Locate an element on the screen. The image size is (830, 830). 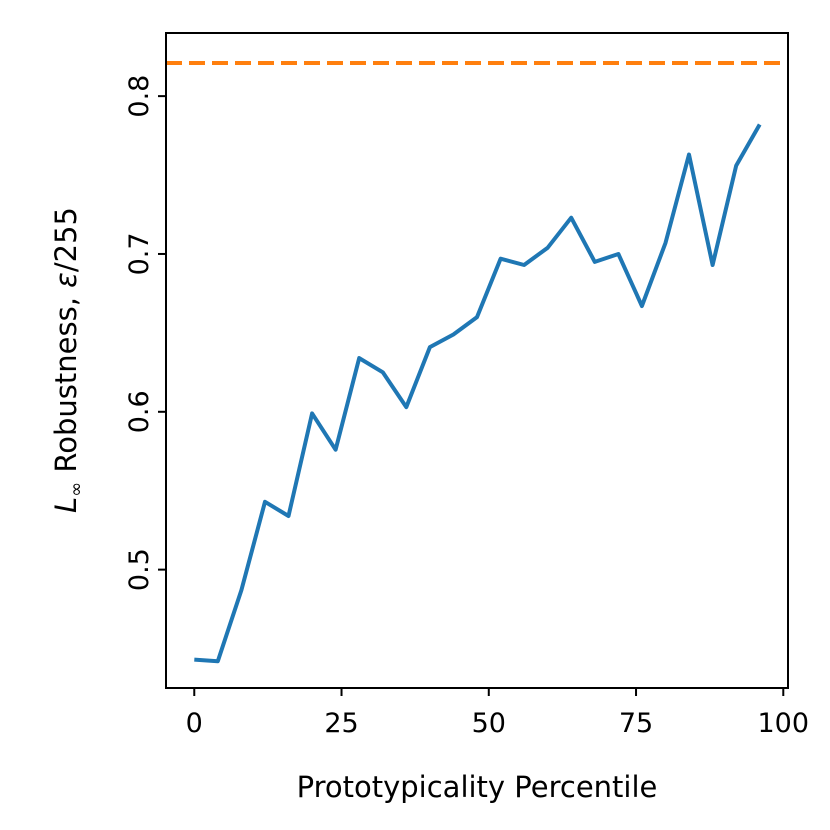
y-tick-label: 0.5 is located at coordinates (139, 569).